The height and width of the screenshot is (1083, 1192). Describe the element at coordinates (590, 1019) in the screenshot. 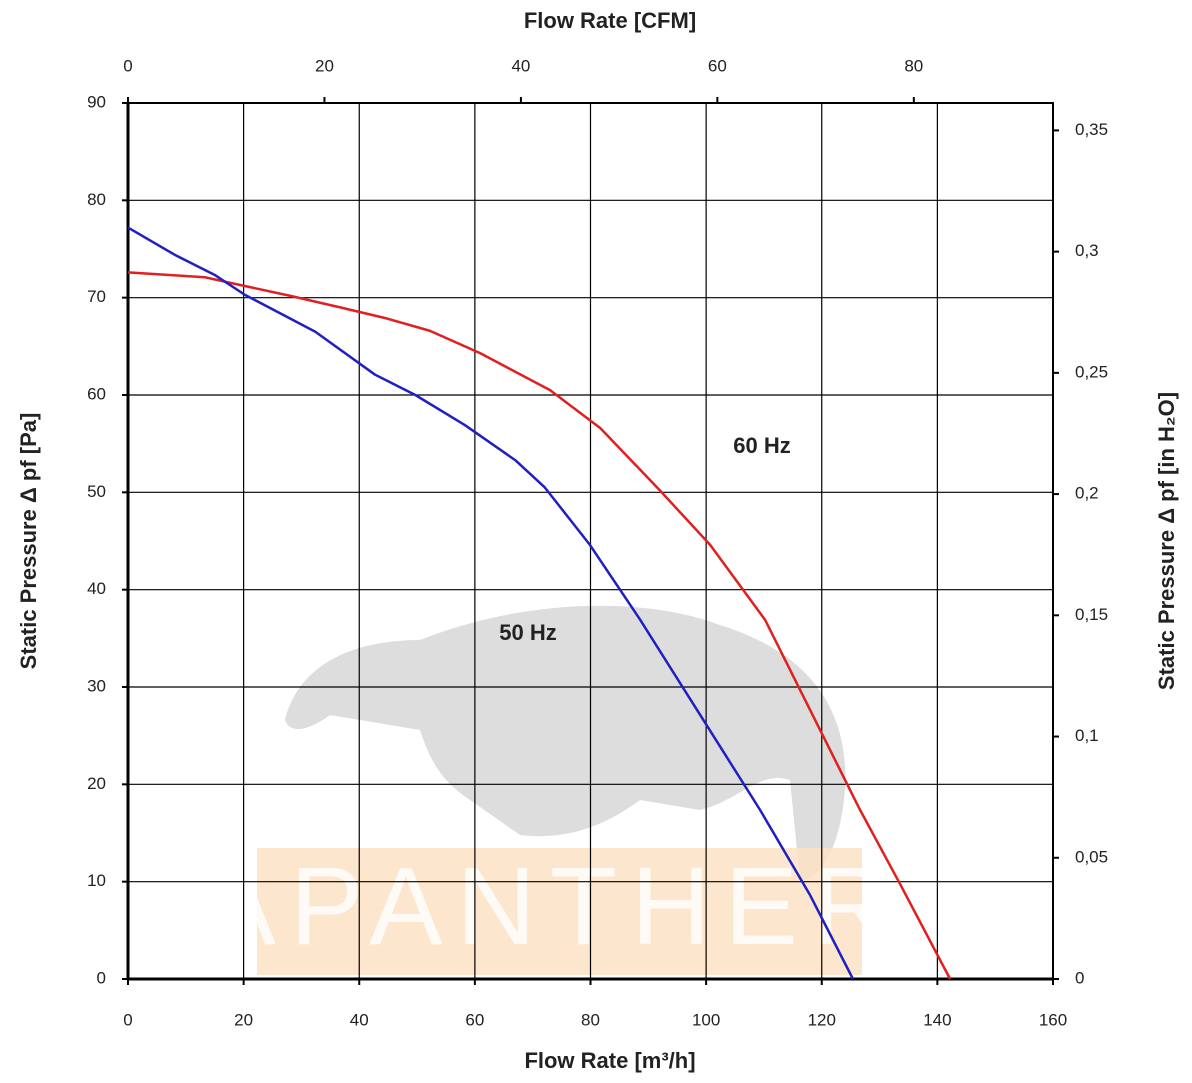

I see `x-tick-label: 80` at that location.